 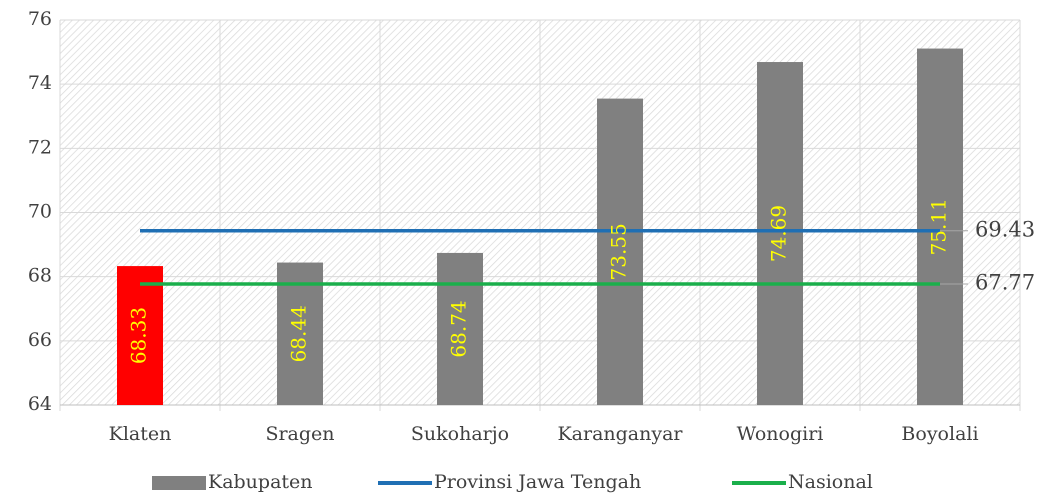 What do you see at coordinates (40, 276) in the screenshot?
I see `y-tick-label: 68` at bounding box center [40, 276].